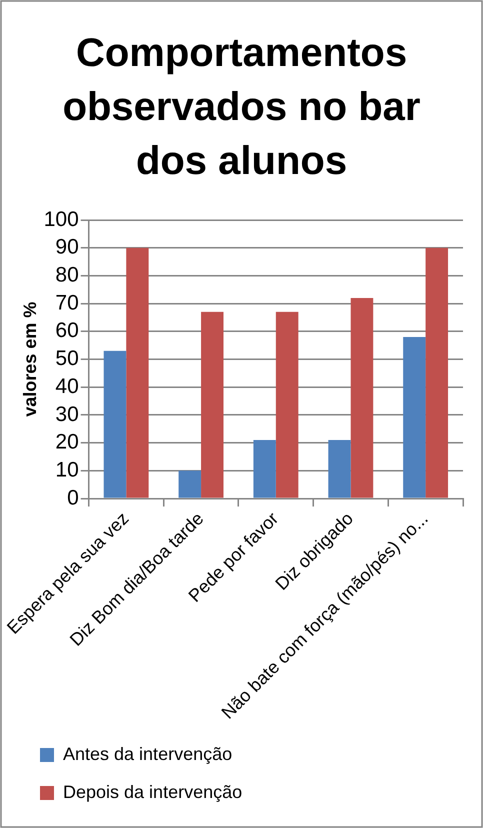  What do you see at coordinates (73, 498) in the screenshot?
I see `y-tick-label: 0` at bounding box center [73, 498].